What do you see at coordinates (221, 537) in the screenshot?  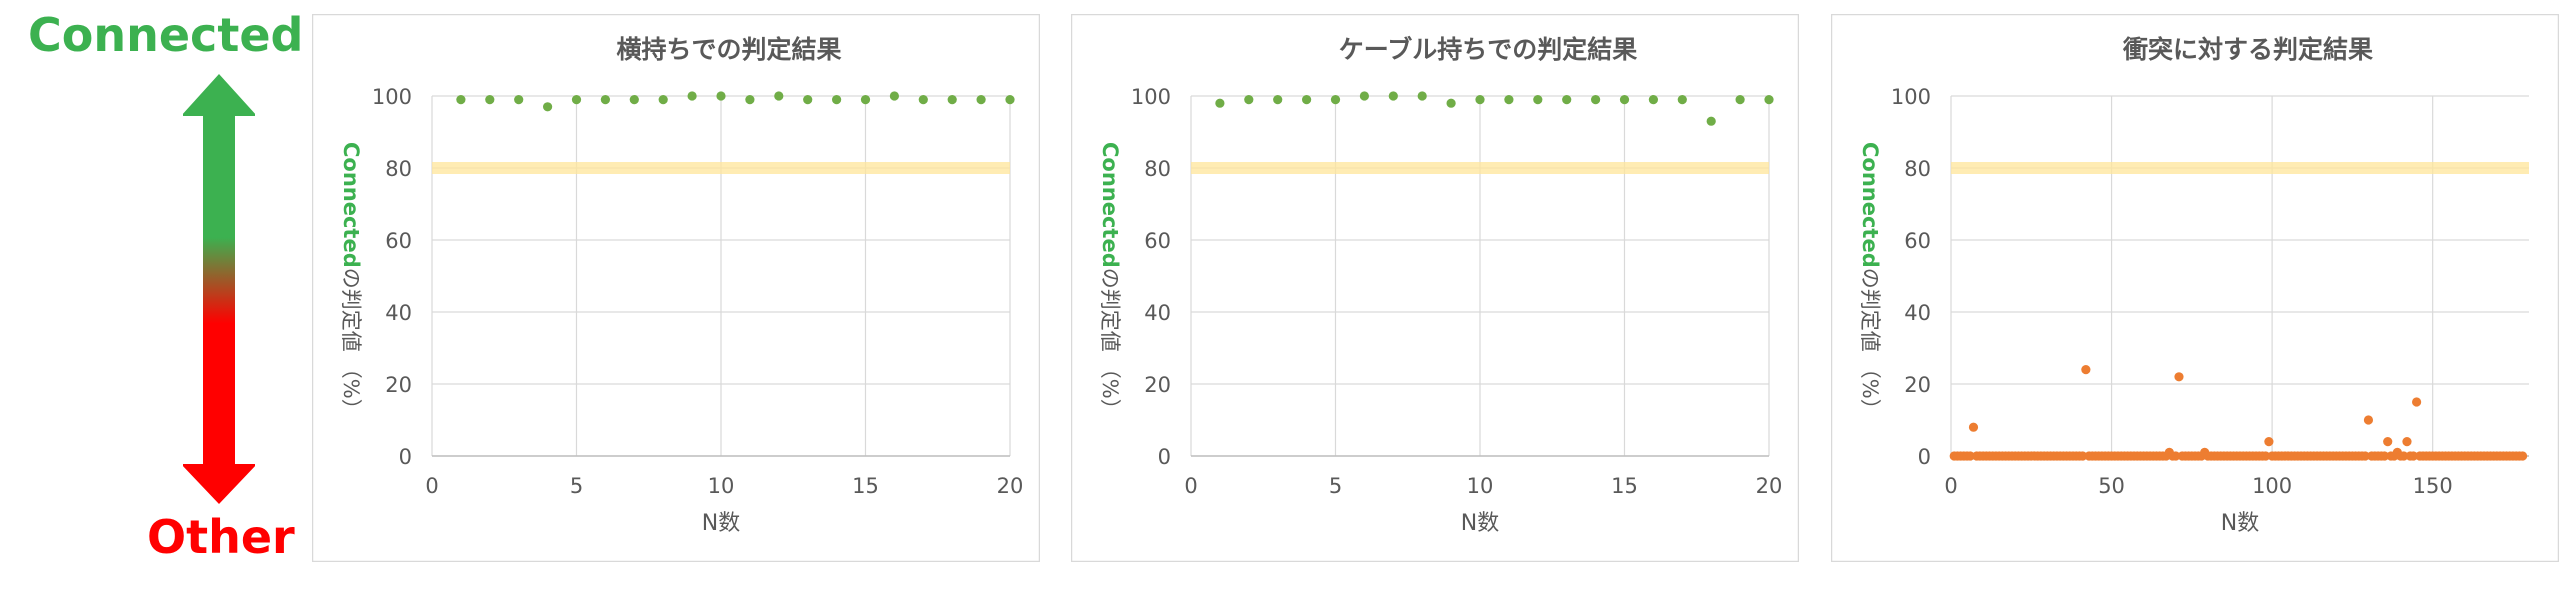 I see `scale-bottom-label: Other` at bounding box center [221, 537].